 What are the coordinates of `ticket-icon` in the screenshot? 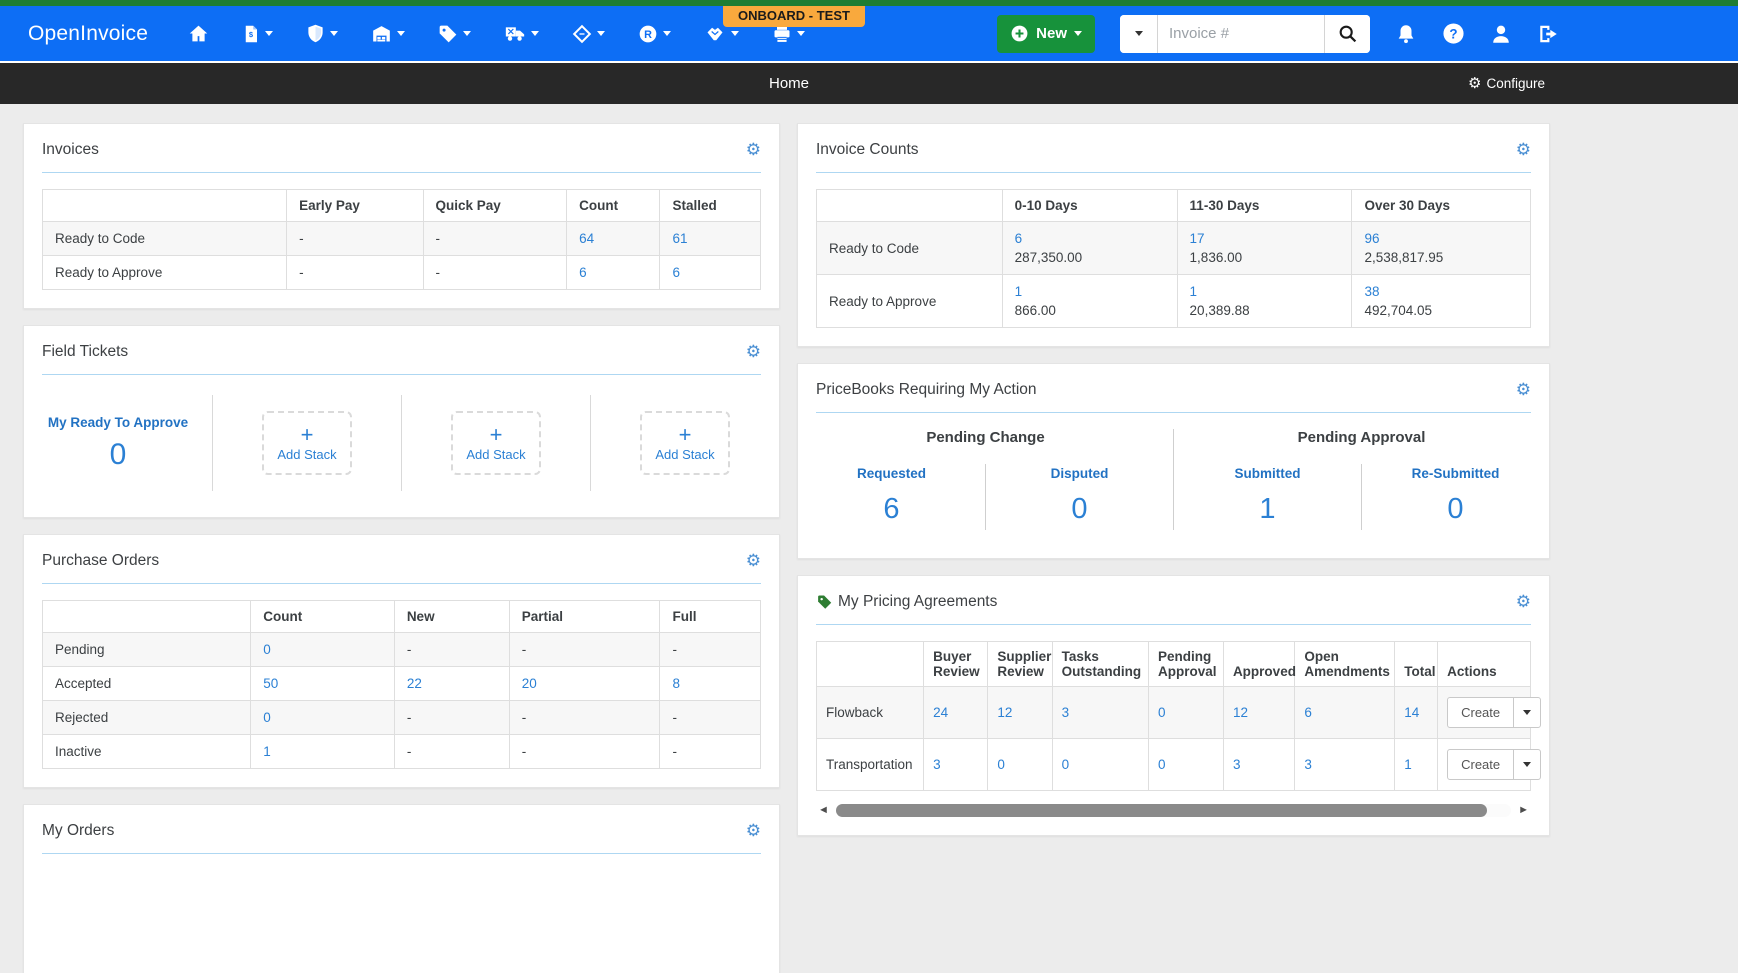 It's located at (582, 33).